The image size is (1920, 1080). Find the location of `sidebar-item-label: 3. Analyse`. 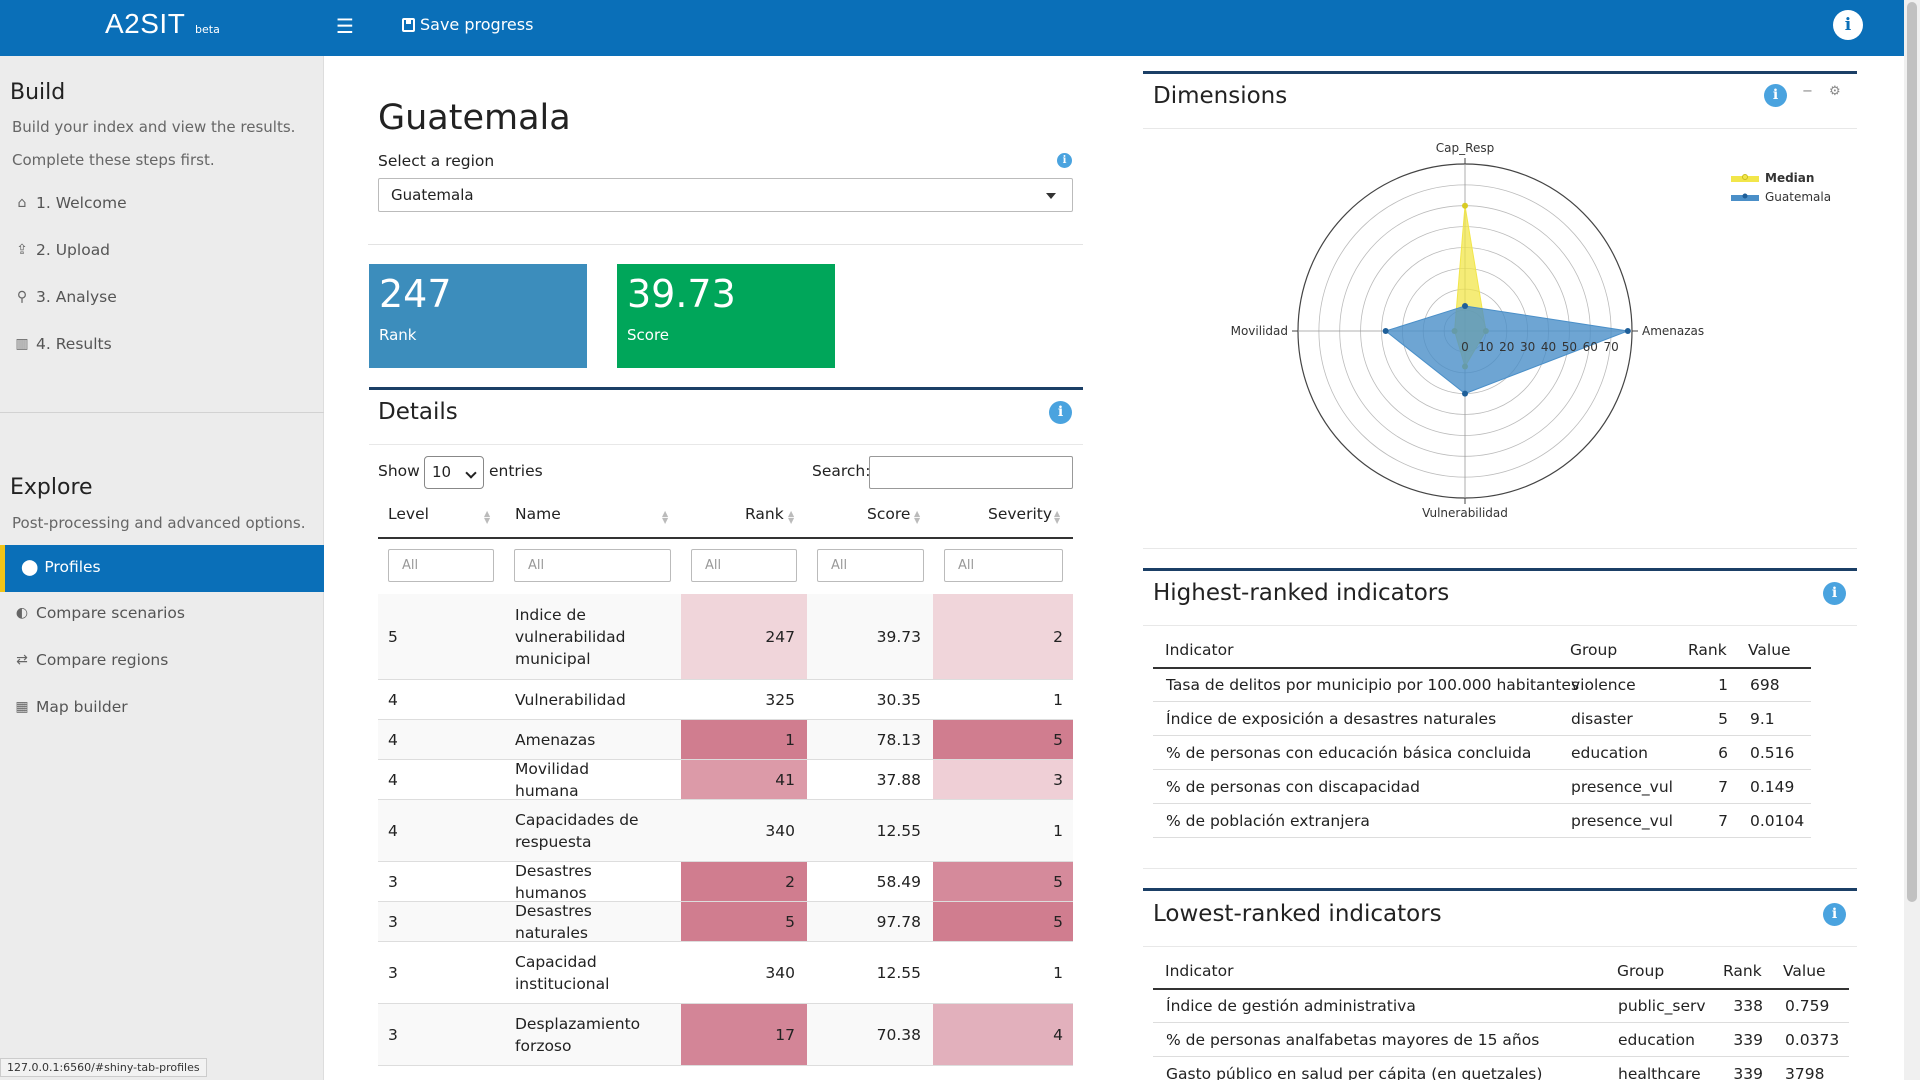

sidebar-item-label: 3. Analyse is located at coordinates (76, 297).